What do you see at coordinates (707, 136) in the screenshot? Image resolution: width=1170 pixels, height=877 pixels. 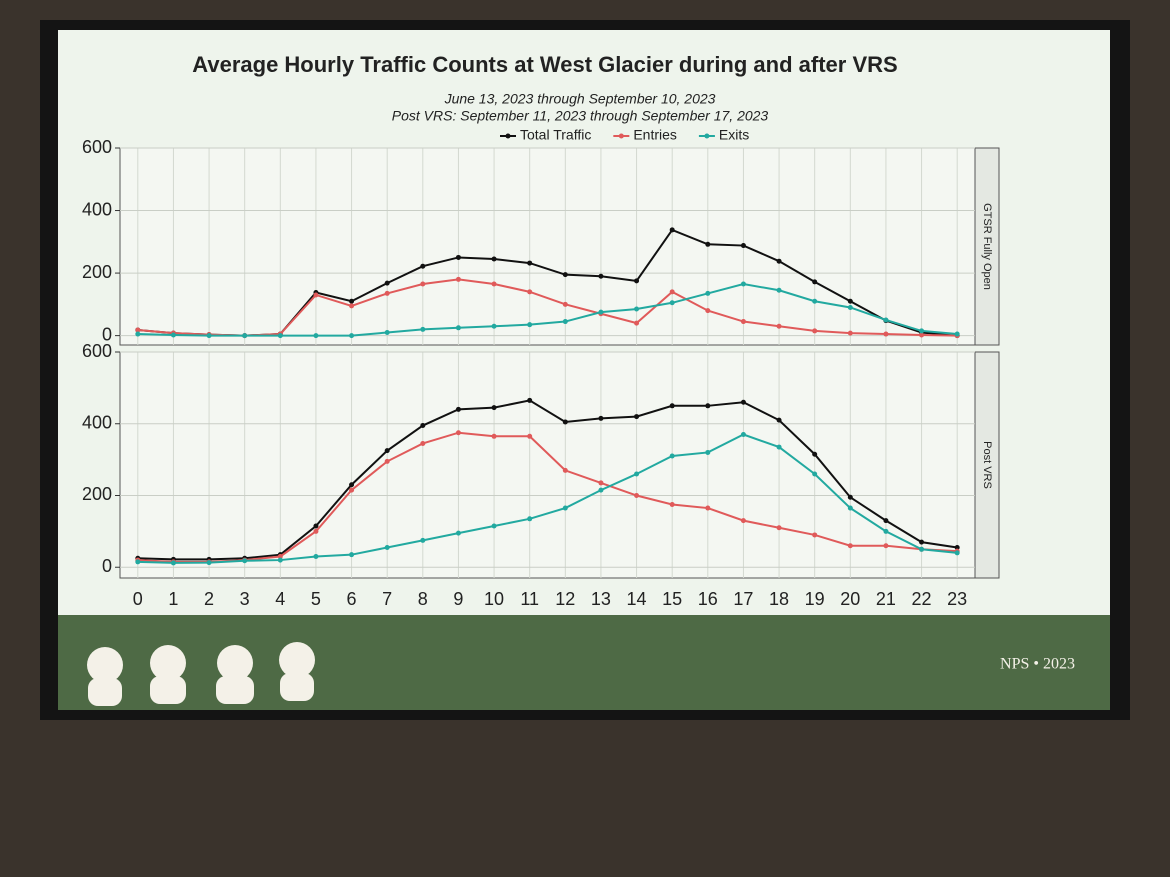 I see `legend-swatch` at bounding box center [707, 136].